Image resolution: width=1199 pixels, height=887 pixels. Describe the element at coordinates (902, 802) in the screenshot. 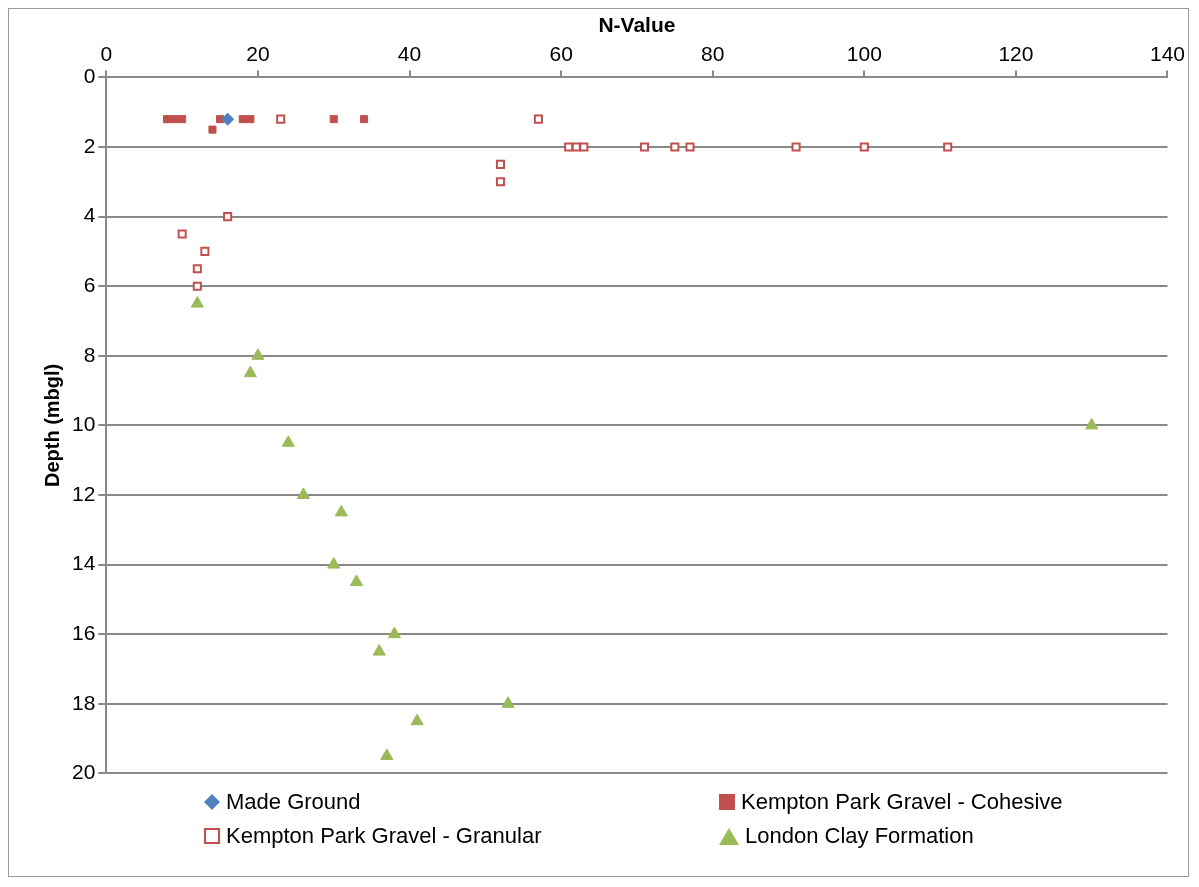

I see `legend-label: Kempton Park Gravel - Cohesive` at that location.